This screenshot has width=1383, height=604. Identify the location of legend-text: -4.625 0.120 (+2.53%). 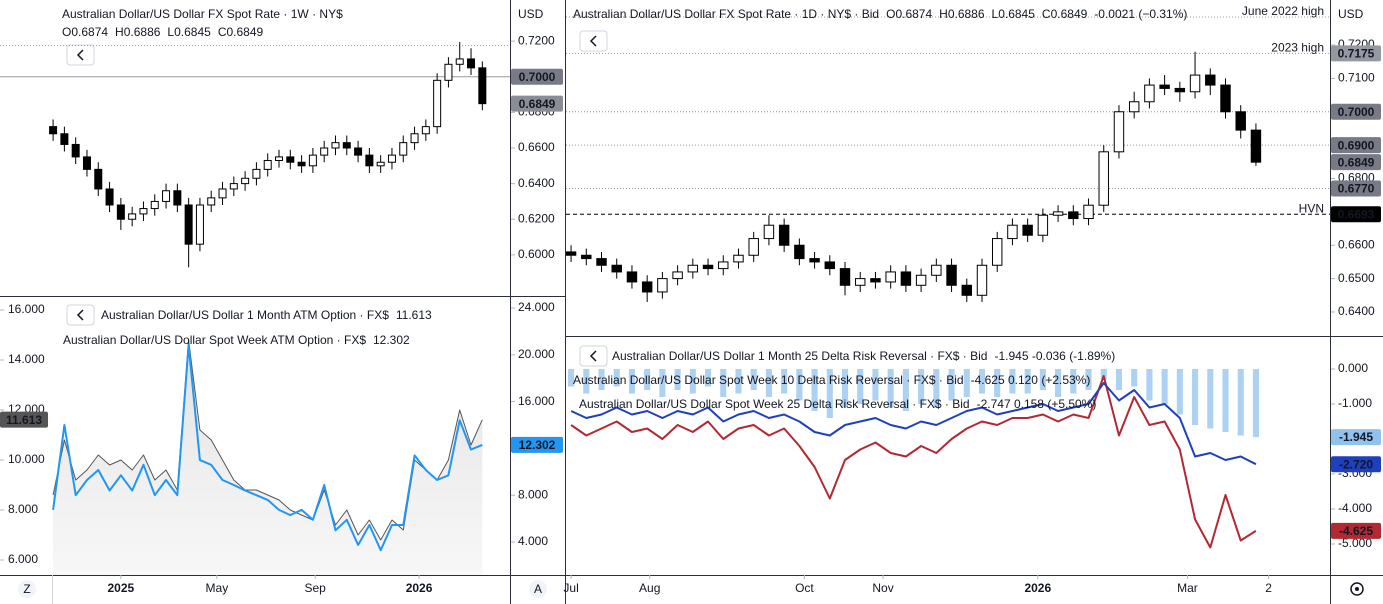
(1031, 380).